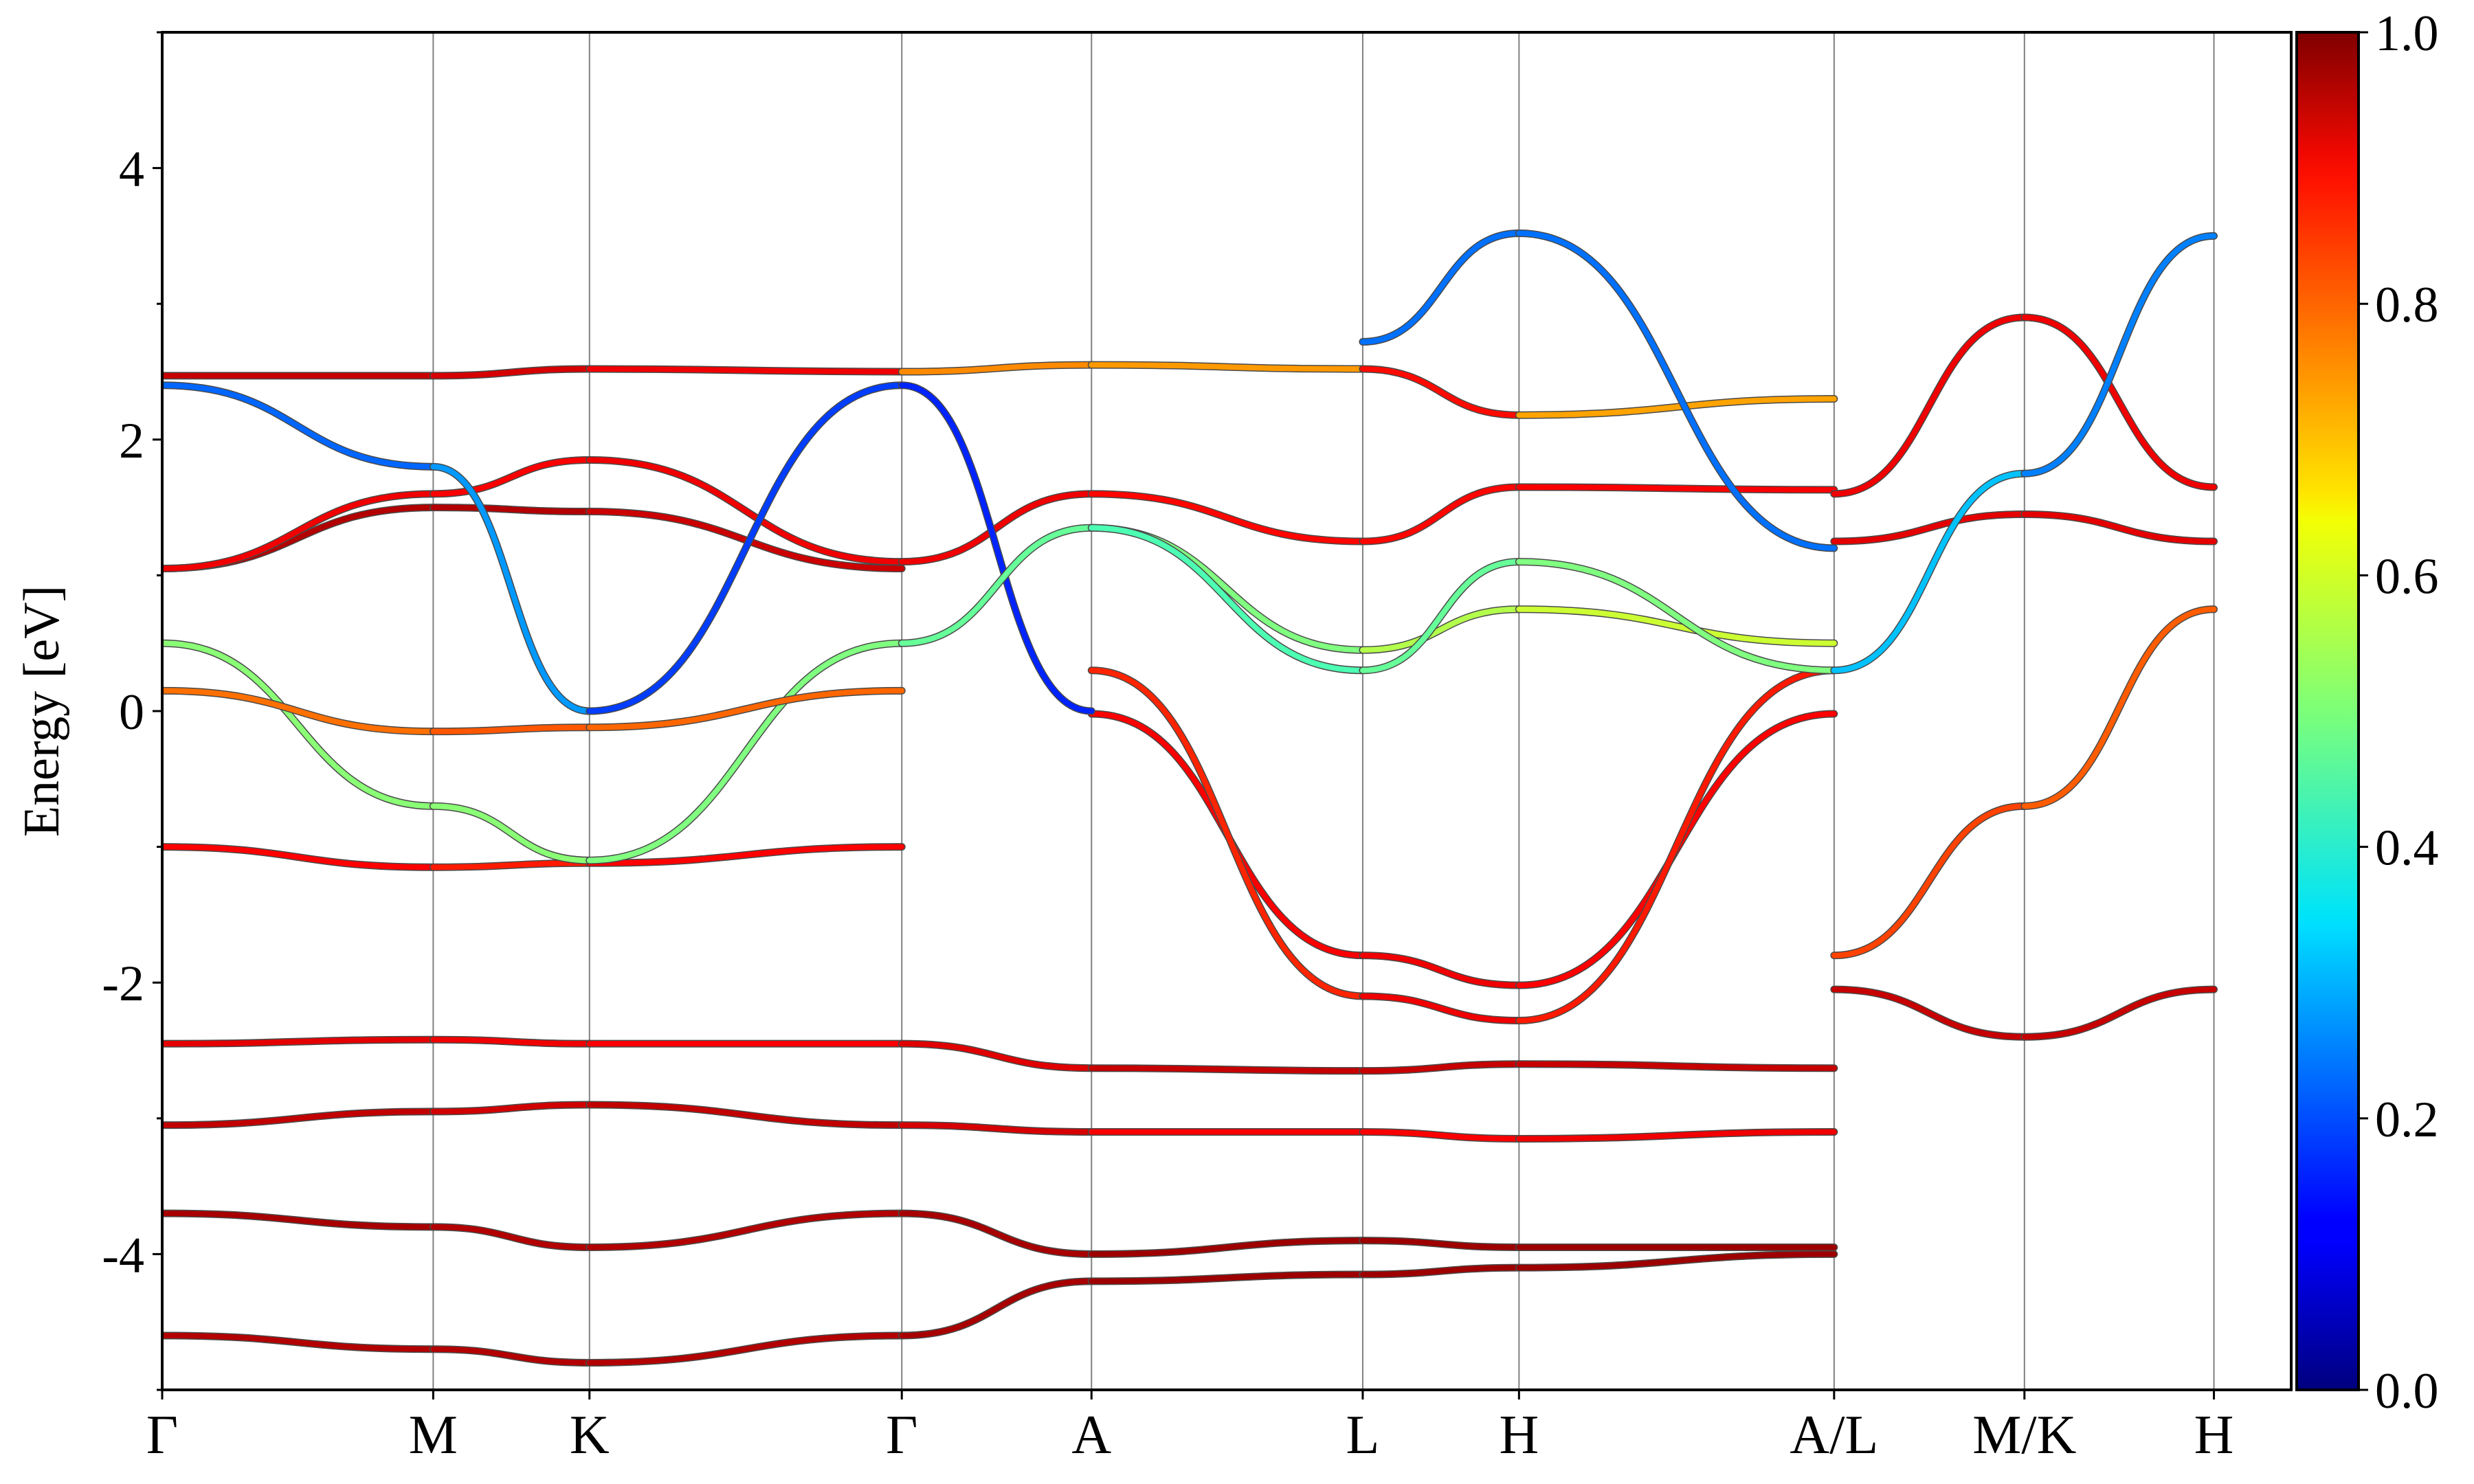 The height and width of the screenshot is (1484, 2474). What do you see at coordinates (590, 1435) in the screenshot?
I see `x-tick-label: K` at bounding box center [590, 1435].